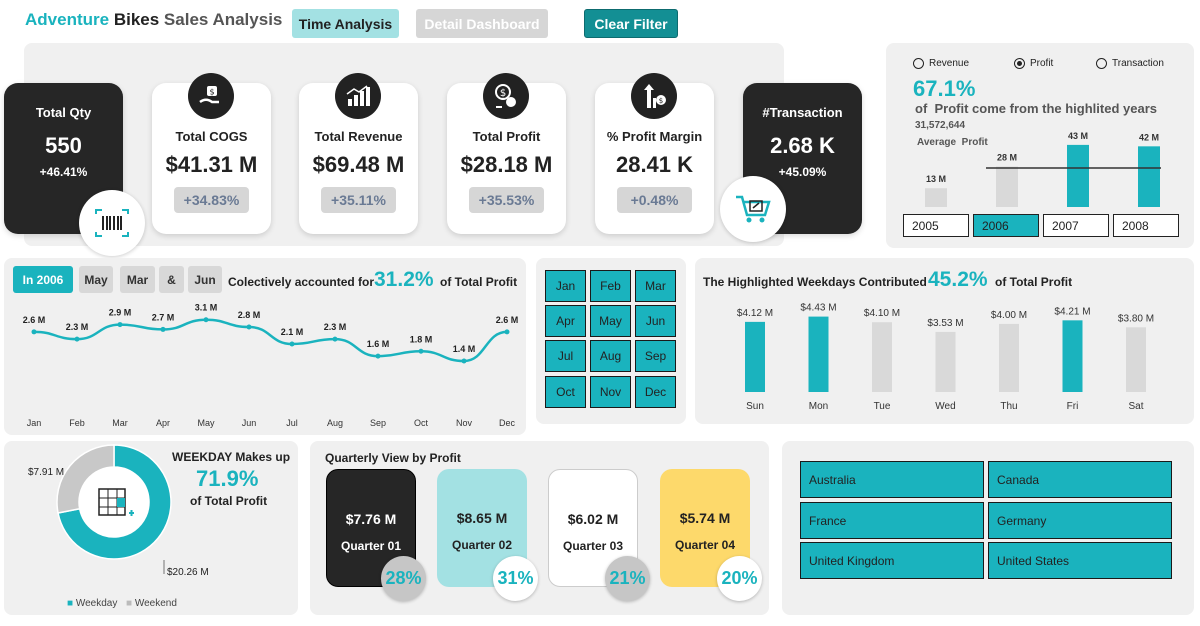 This screenshot has width=1200, height=626. I want to click on weekday-bar-label: $3.80 M, so click(1136, 318).